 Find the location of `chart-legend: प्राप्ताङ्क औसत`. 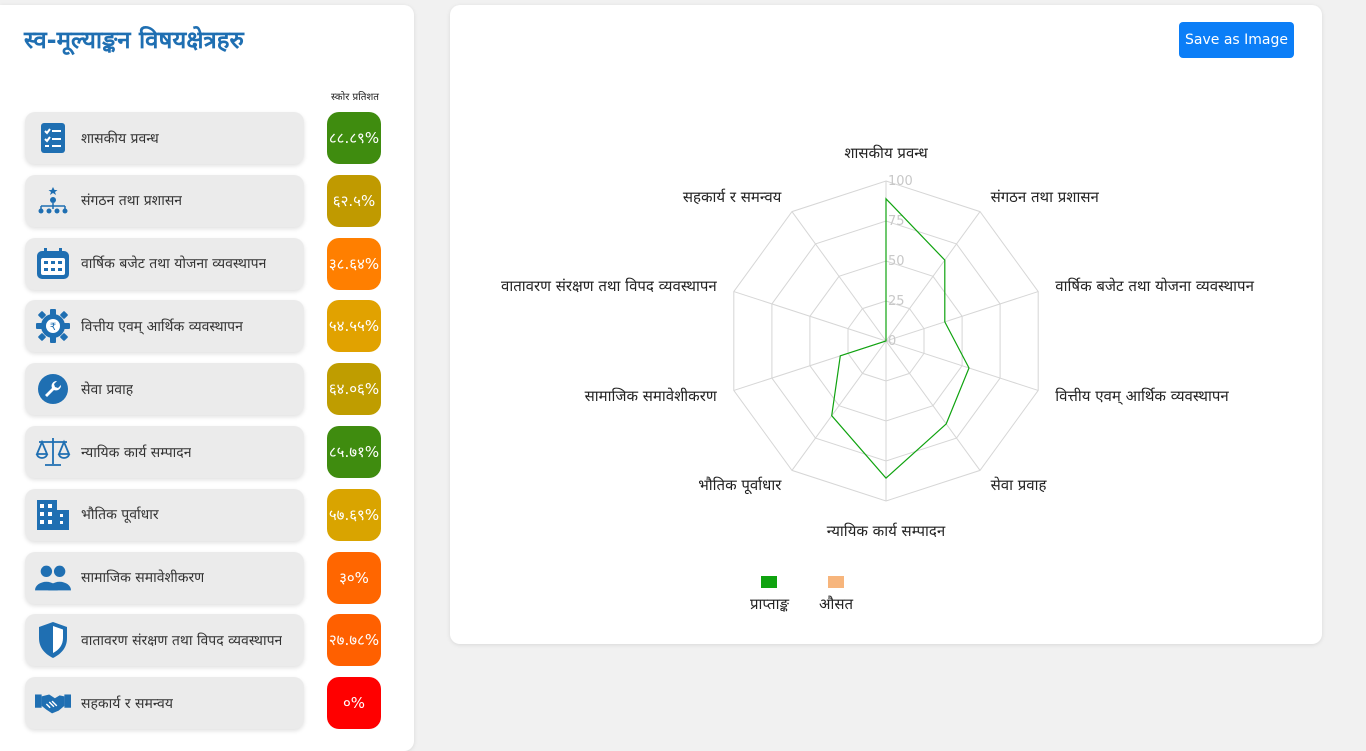

chart-legend: प्राप्ताङ्क औसत is located at coordinates (801, 595).